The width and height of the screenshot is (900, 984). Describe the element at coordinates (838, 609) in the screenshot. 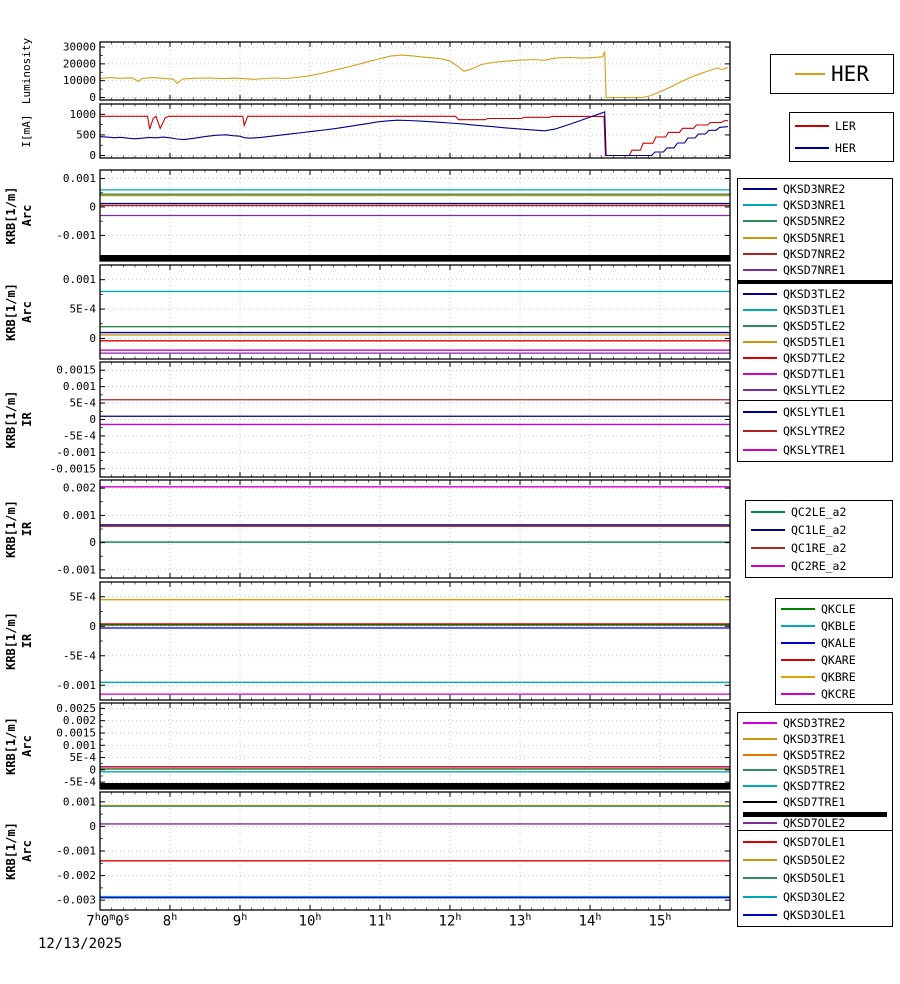

I see `legend-label: QKCLE` at that location.